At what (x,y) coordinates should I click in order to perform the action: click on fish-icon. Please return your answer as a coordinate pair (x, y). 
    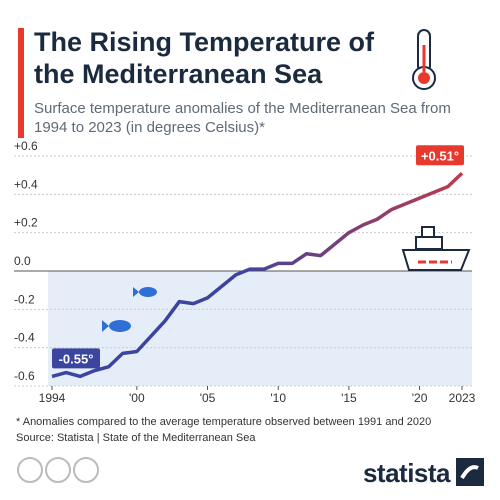
    Looking at the image, I should click on (129, 309).